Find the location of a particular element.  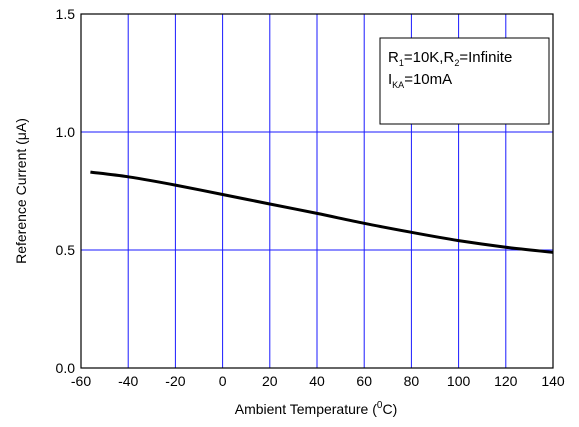

legend: R1=10K,R2=Infinite IKA=10mA is located at coordinates (464, 81).